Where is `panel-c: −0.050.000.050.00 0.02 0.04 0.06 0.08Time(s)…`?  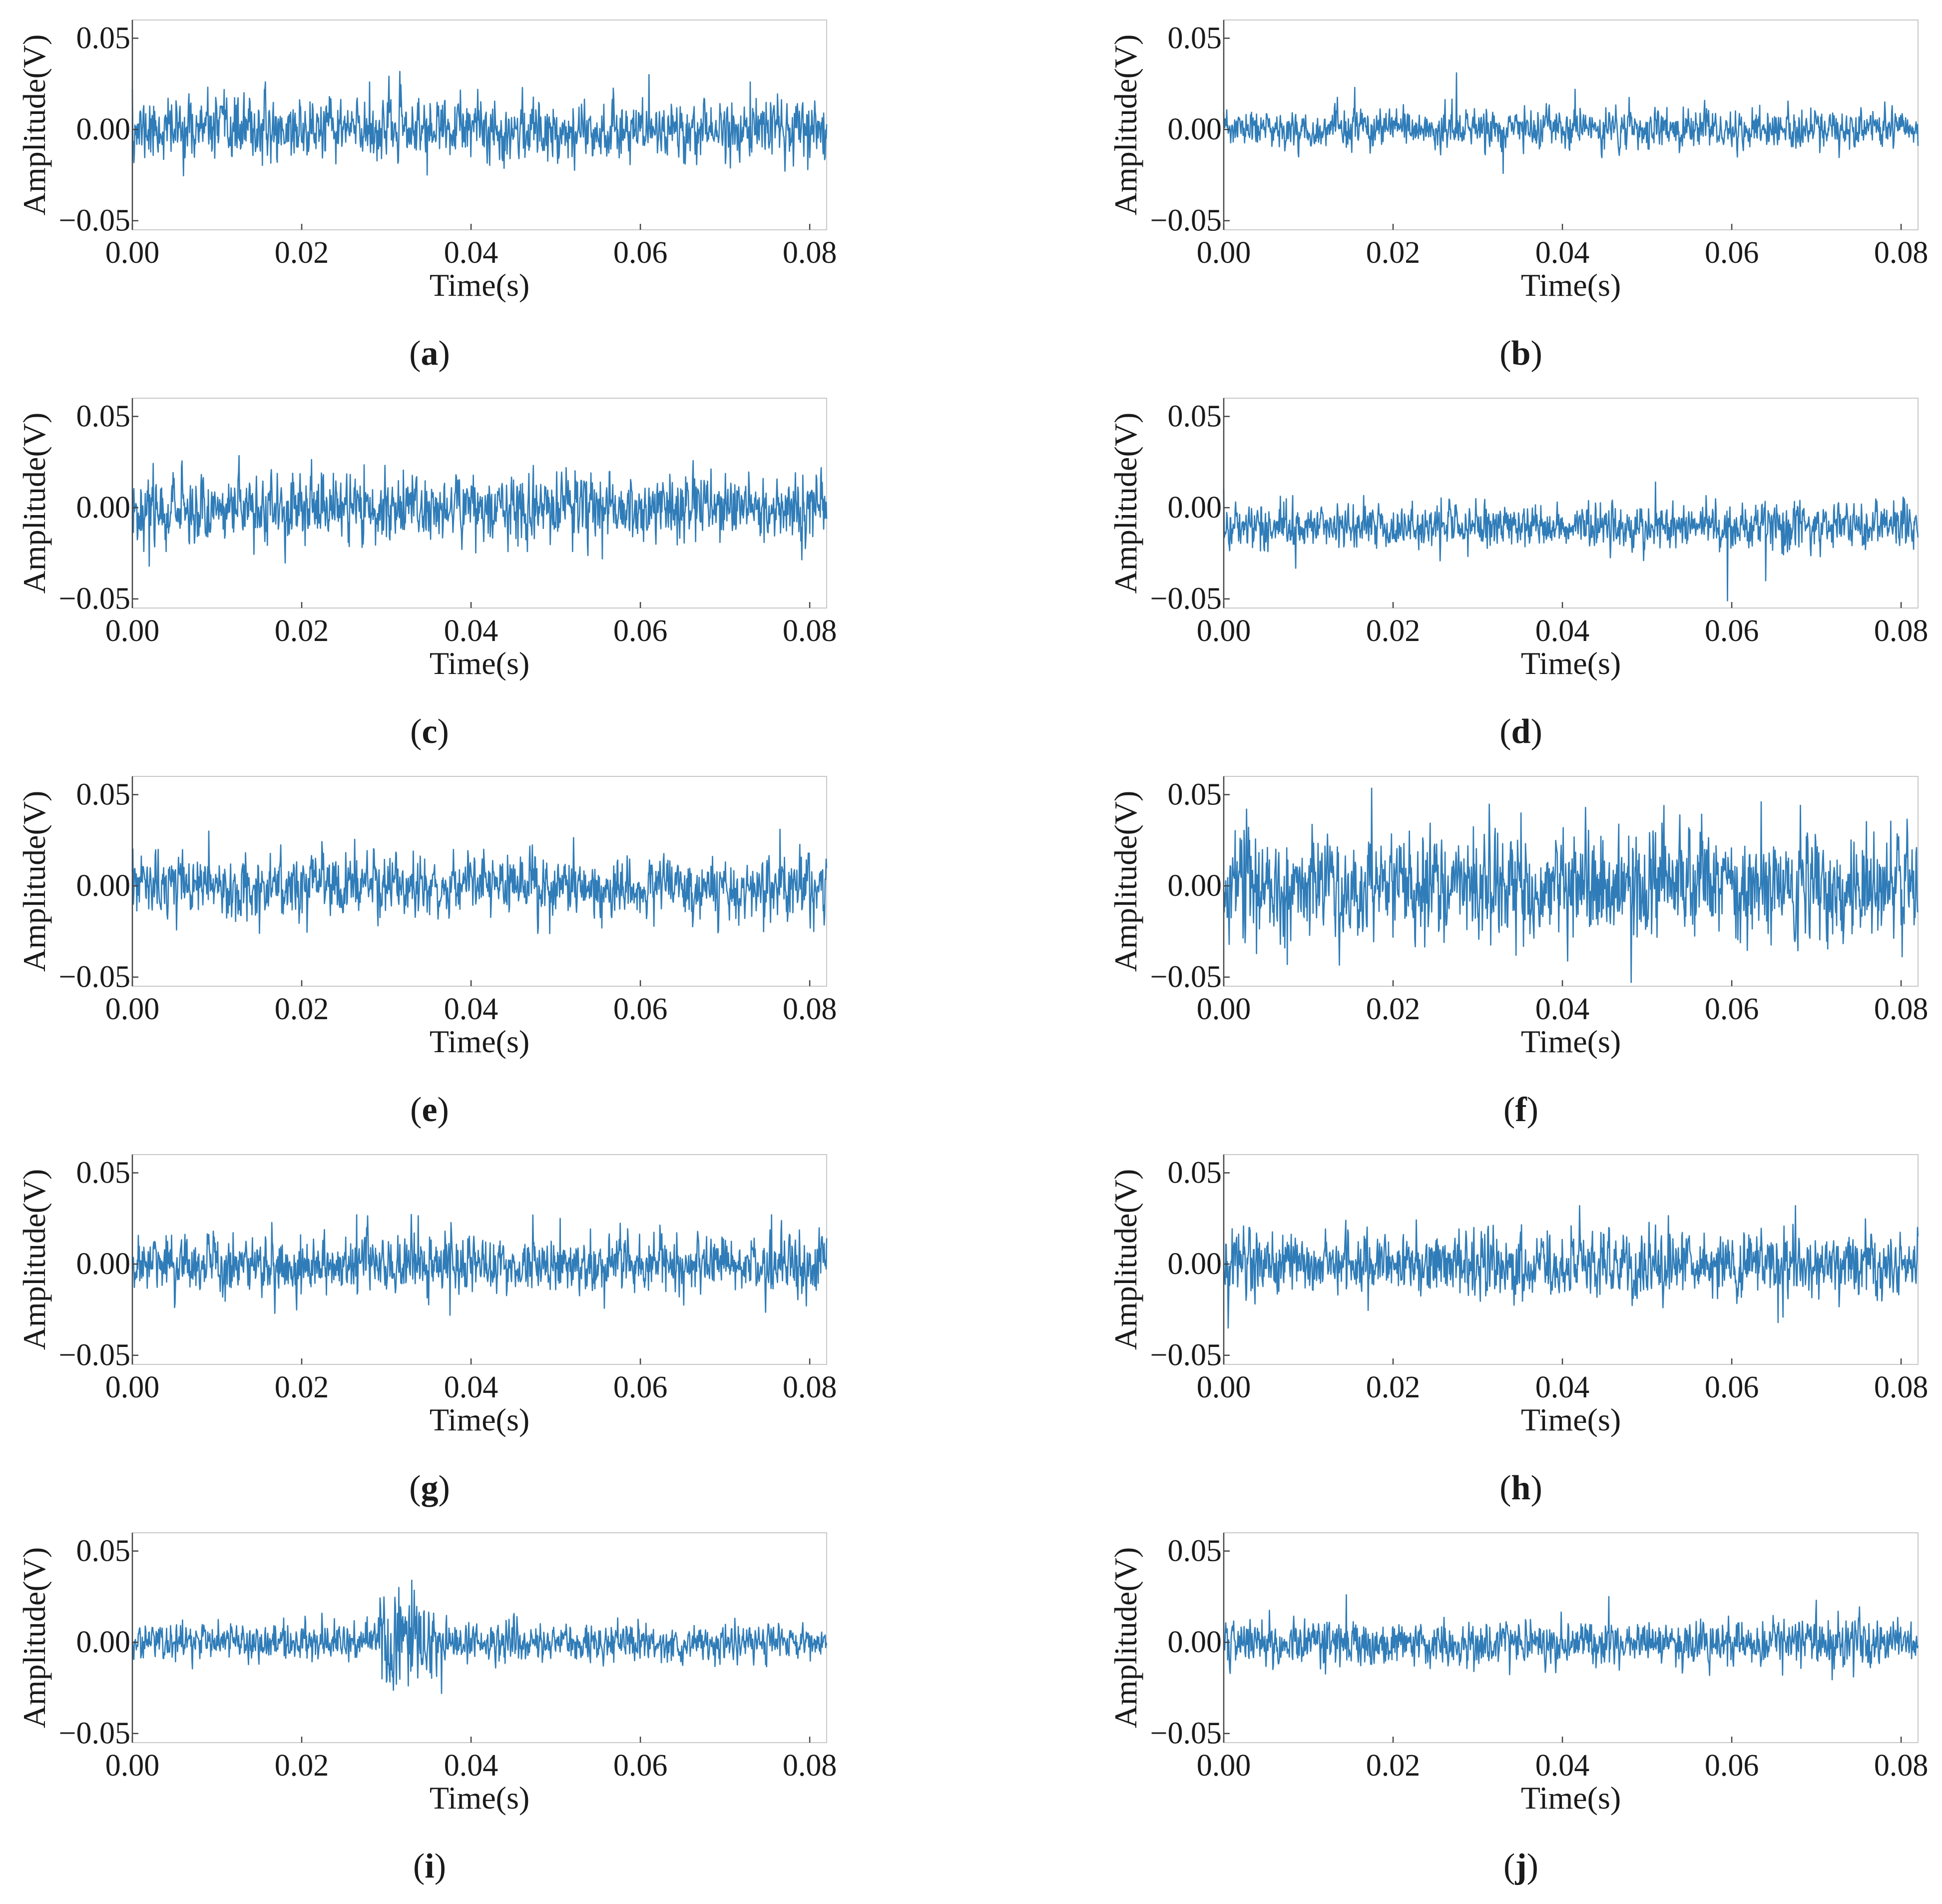 panel-c: −0.050.000.050.00 0.02 0.04 0.06 0.08Time(s)… is located at coordinates (426, 574).